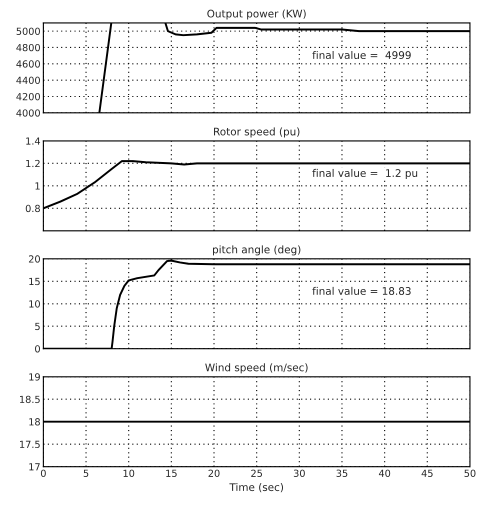  I want to click on y-tick-label: 4600, so click(28, 64).